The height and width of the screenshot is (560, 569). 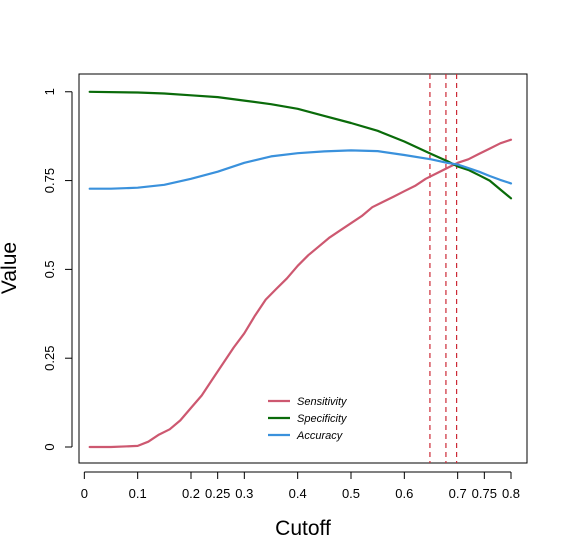 I want to click on y-tick-label-1: 0.25, so click(x=49, y=358).